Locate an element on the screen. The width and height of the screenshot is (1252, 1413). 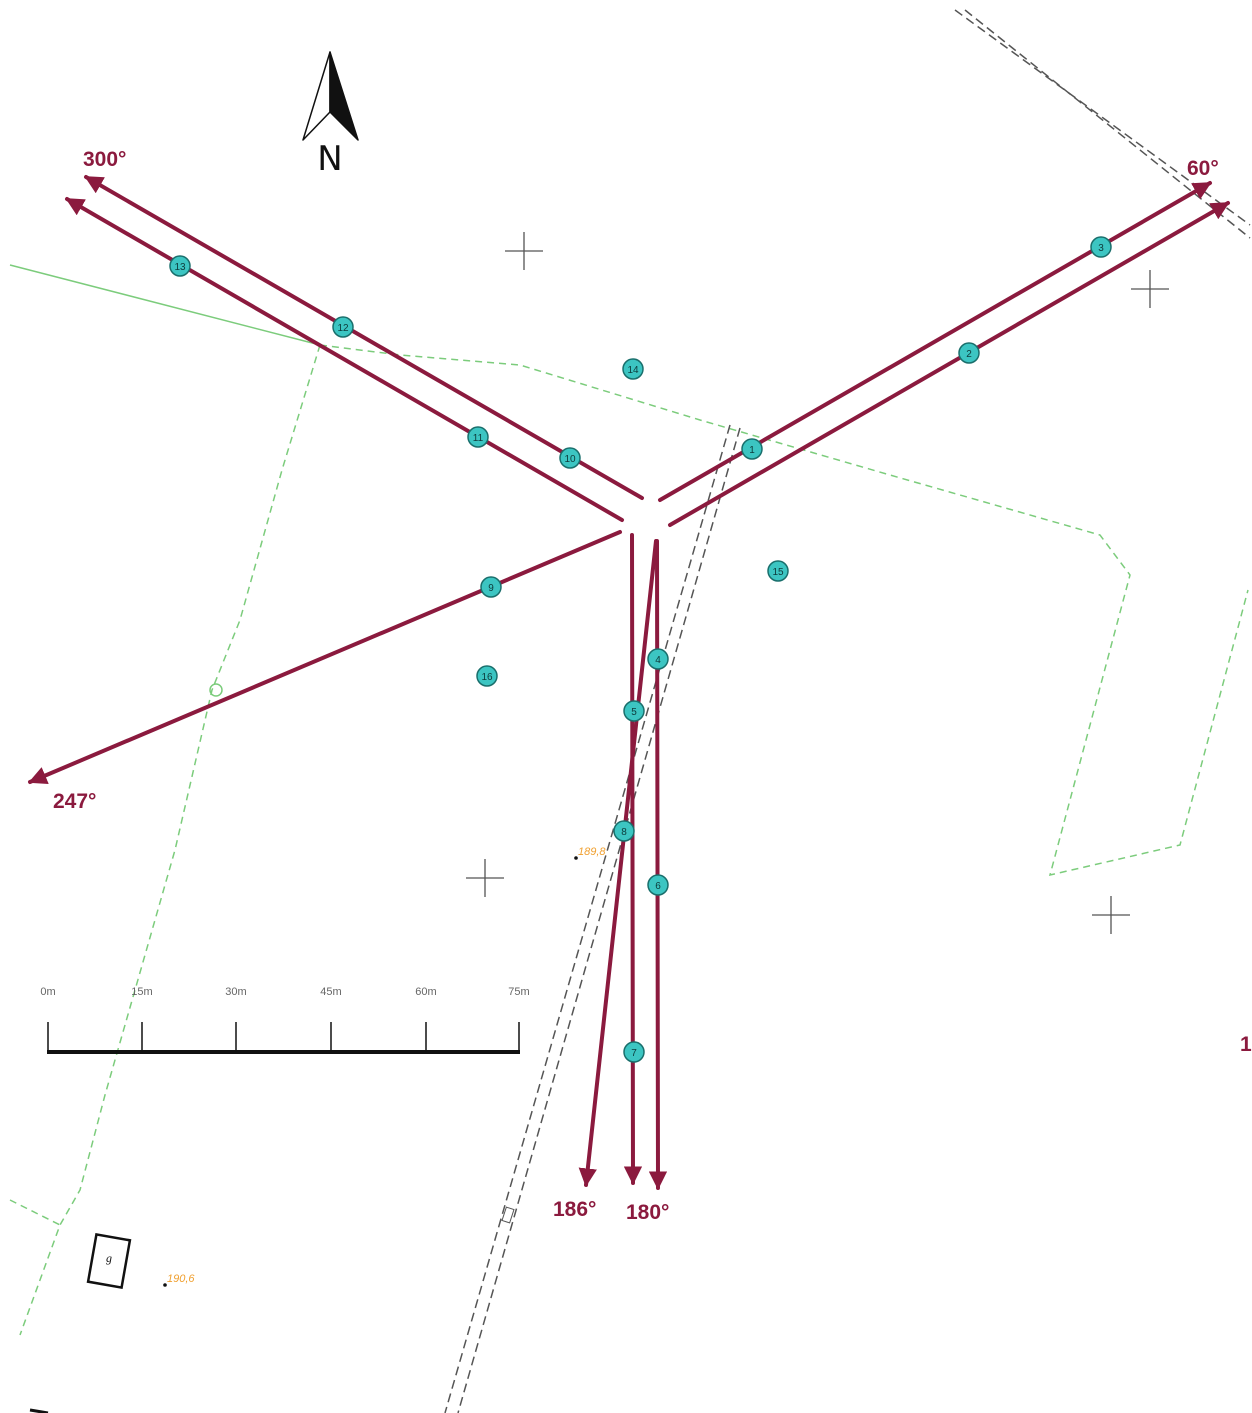
survey-point: 4 is located at coordinates (658, 659).